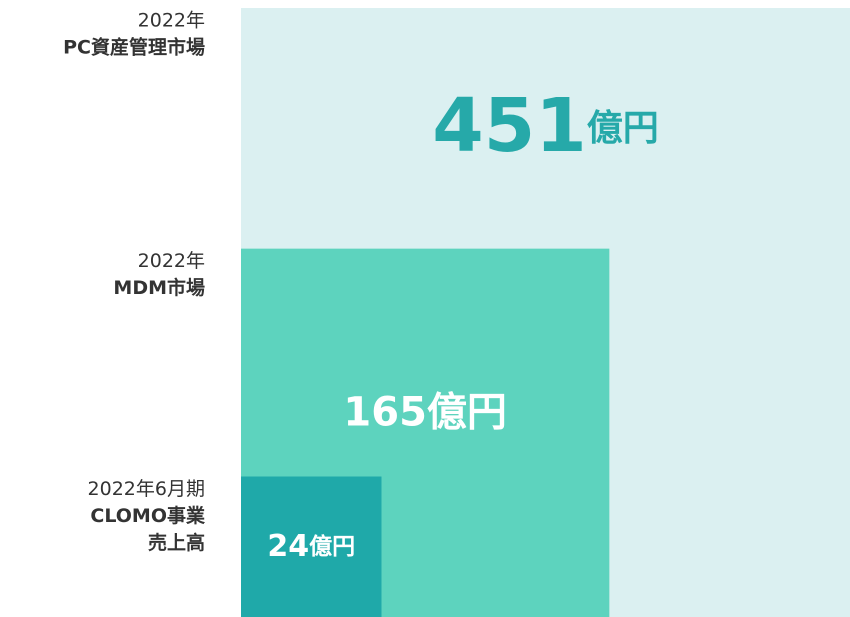 This screenshot has width=850, height=617. What do you see at coordinates (134, 47) in the screenshot?
I see `category-label: PC資産管理市場` at bounding box center [134, 47].